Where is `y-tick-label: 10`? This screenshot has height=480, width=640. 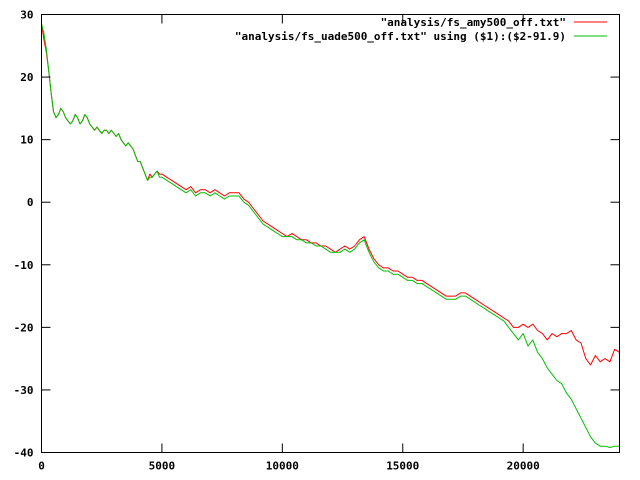 y-tick-label: 10 is located at coordinates (26, 140).